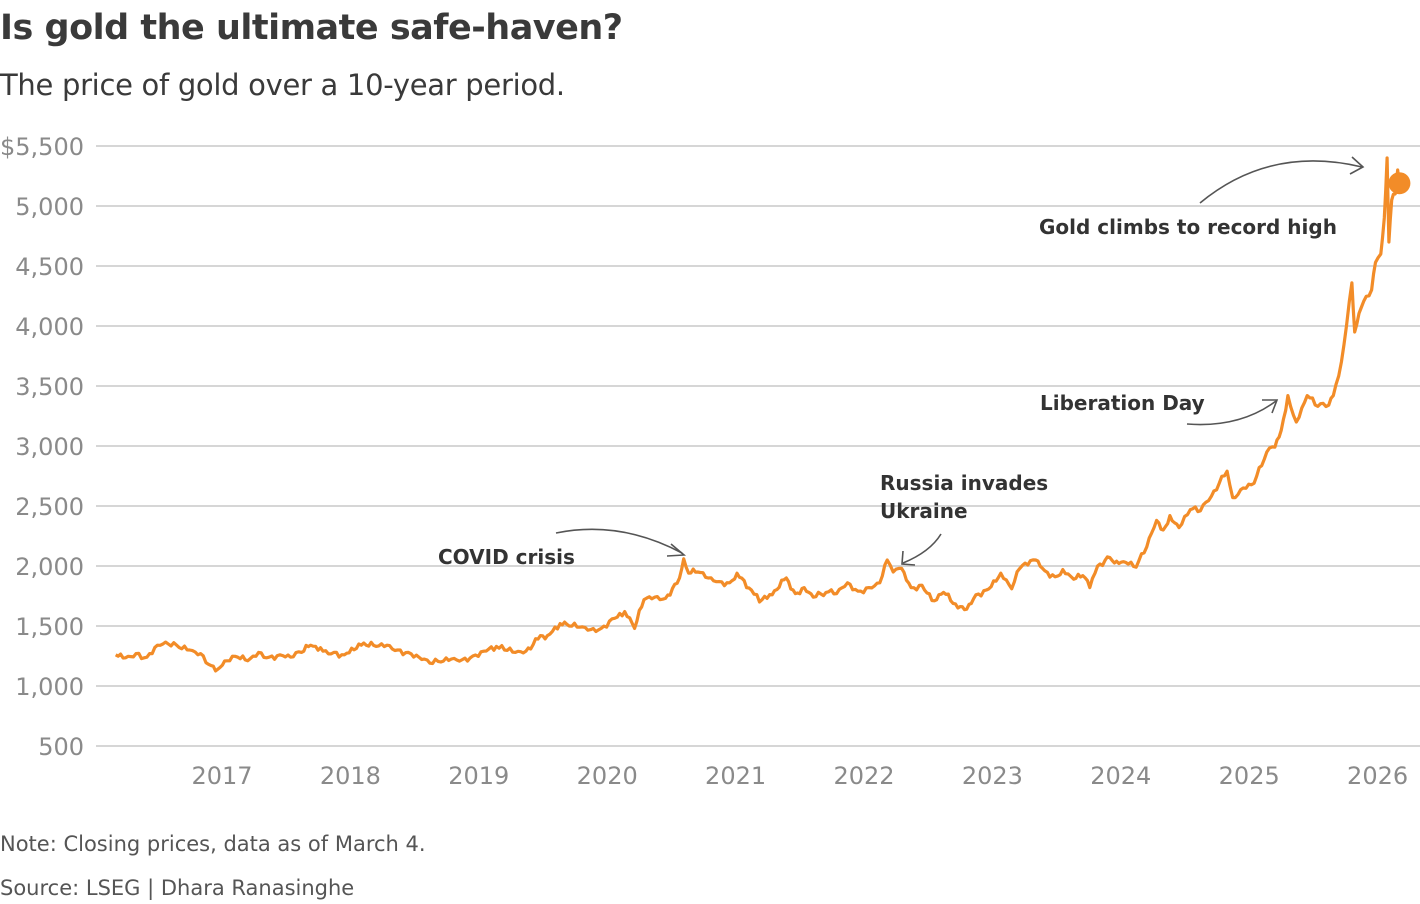 This screenshot has height=904, width=1420. Describe the element at coordinates (1188, 227) in the screenshot. I see `annotation-record-high: Gold climbs to record high` at that location.